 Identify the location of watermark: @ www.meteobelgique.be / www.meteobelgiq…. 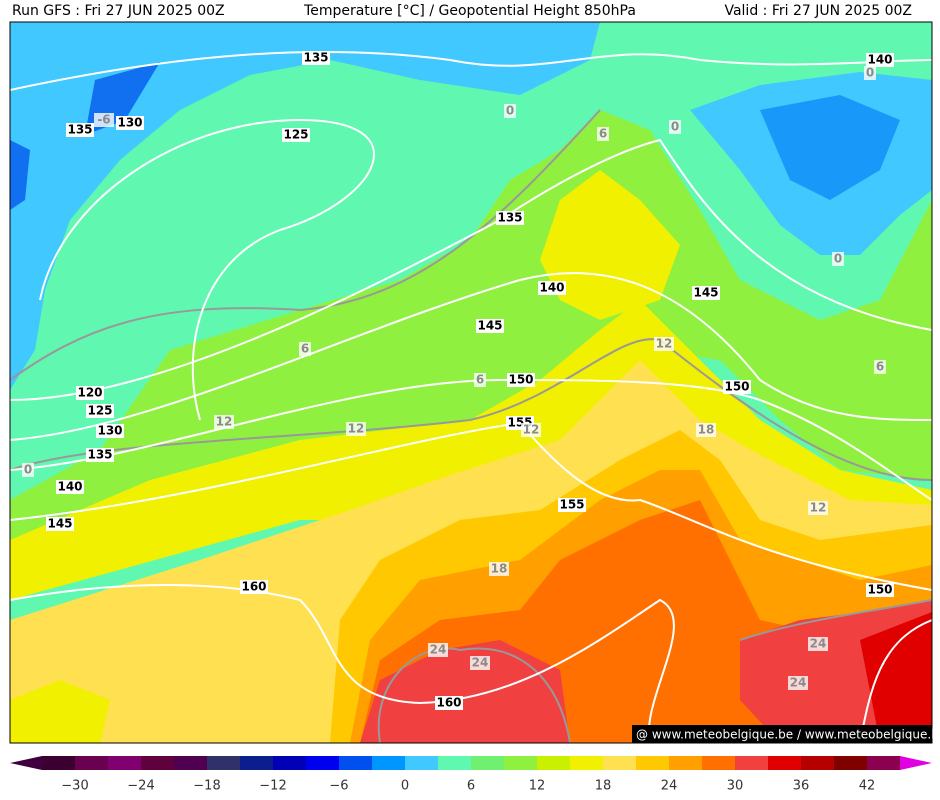
(788, 735).